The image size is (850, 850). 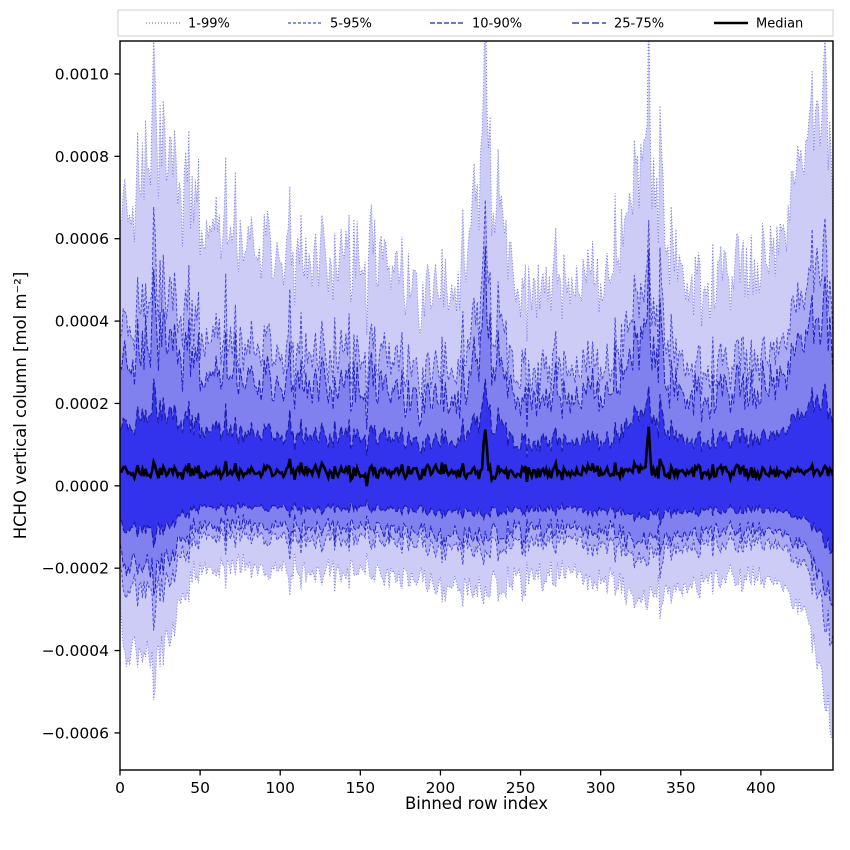 What do you see at coordinates (82, 74) in the screenshot?
I see `y-tick-label: 0.0010` at bounding box center [82, 74].